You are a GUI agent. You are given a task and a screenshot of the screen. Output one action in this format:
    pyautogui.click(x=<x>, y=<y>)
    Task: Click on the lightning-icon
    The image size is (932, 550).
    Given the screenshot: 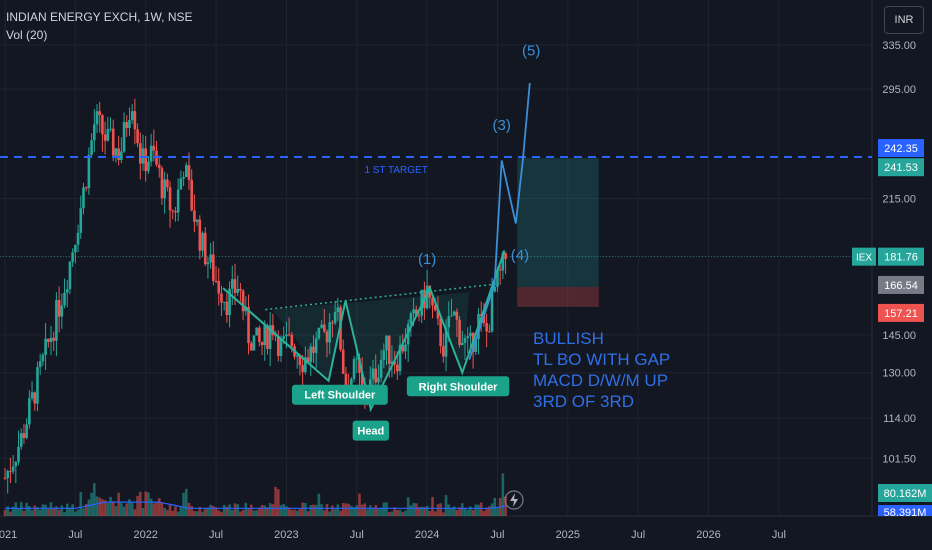 What is the action you would take?
    pyautogui.click(x=514, y=500)
    